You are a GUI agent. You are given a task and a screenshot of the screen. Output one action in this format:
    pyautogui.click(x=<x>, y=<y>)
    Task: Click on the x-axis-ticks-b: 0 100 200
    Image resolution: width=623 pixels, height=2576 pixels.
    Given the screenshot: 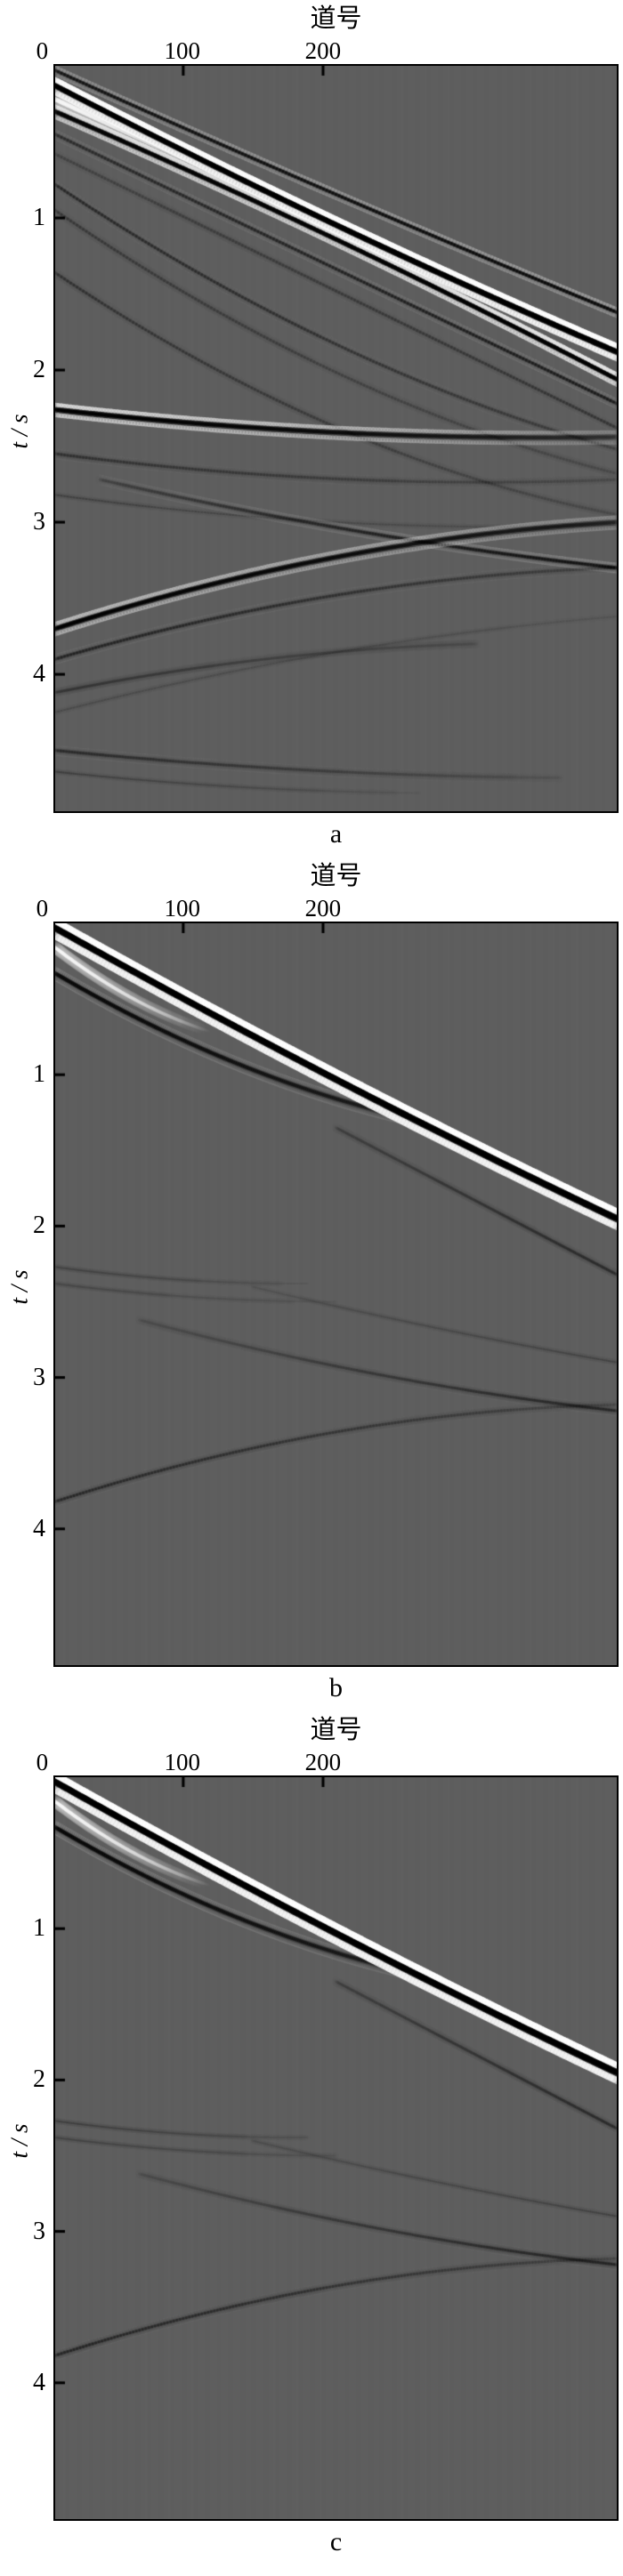 What is the action you would take?
    pyautogui.click(x=327, y=907)
    